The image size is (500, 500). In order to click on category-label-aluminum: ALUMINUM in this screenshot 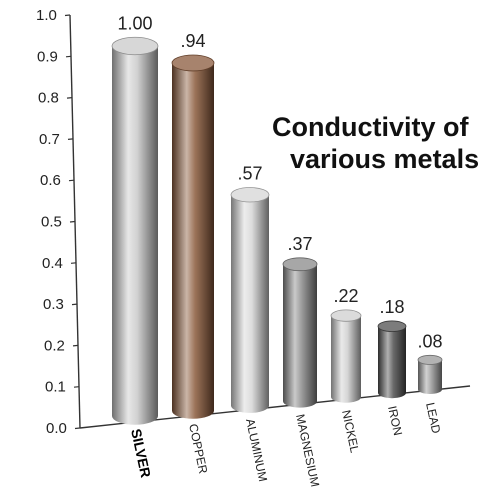, I will do `click(256, 450)`.